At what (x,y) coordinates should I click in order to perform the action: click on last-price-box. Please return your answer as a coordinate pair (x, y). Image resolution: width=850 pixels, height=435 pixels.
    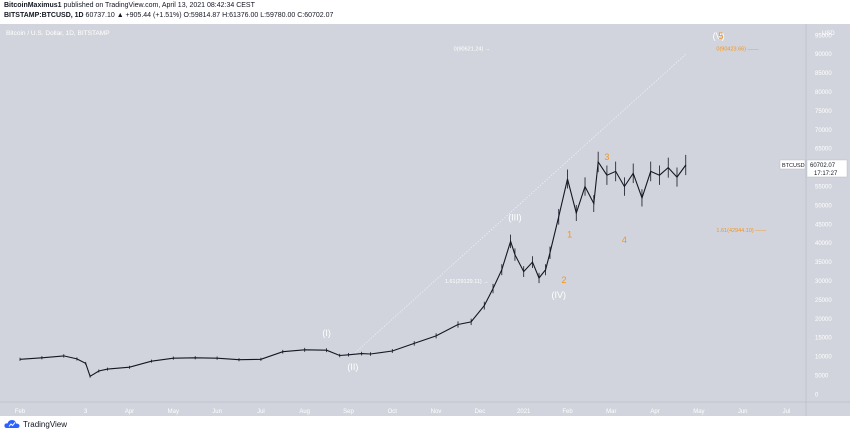
    Looking at the image, I should click on (827, 168).